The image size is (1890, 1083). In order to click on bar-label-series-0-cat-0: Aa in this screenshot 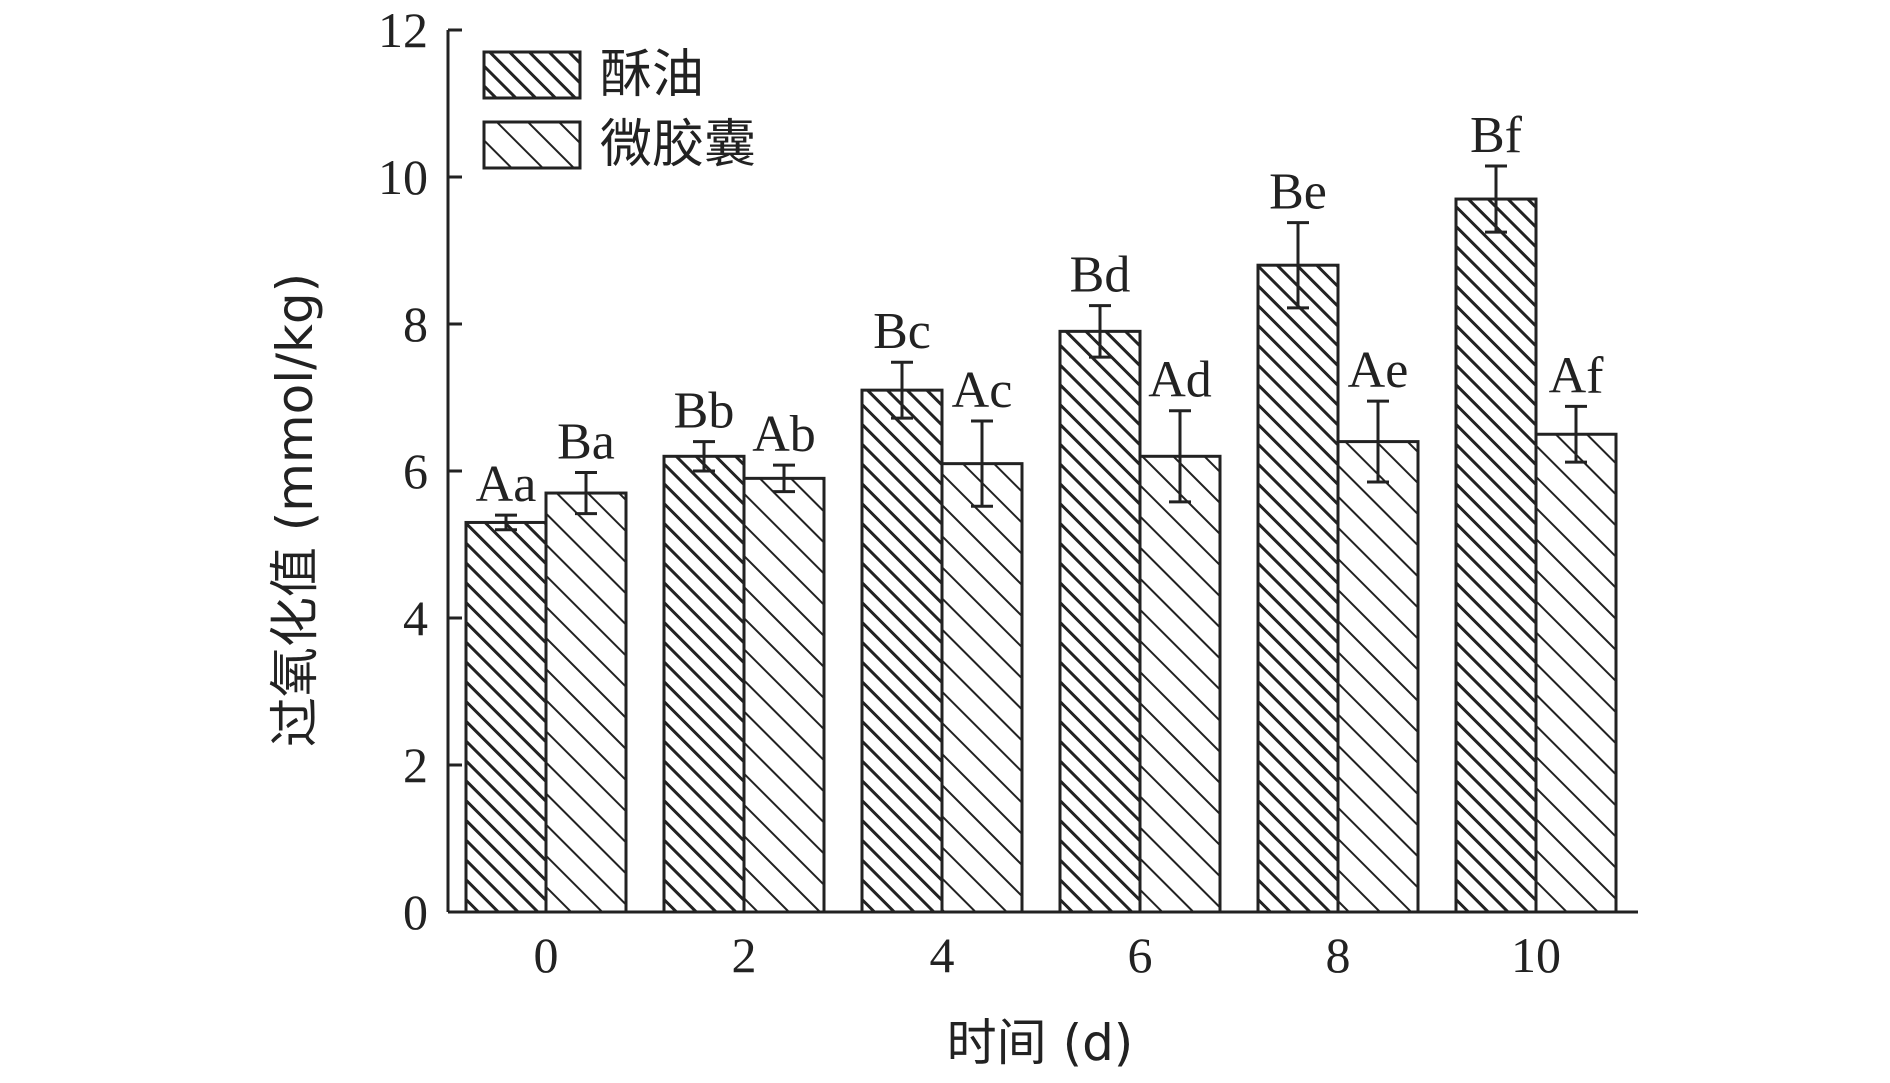, I will do `click(506, 484)`.